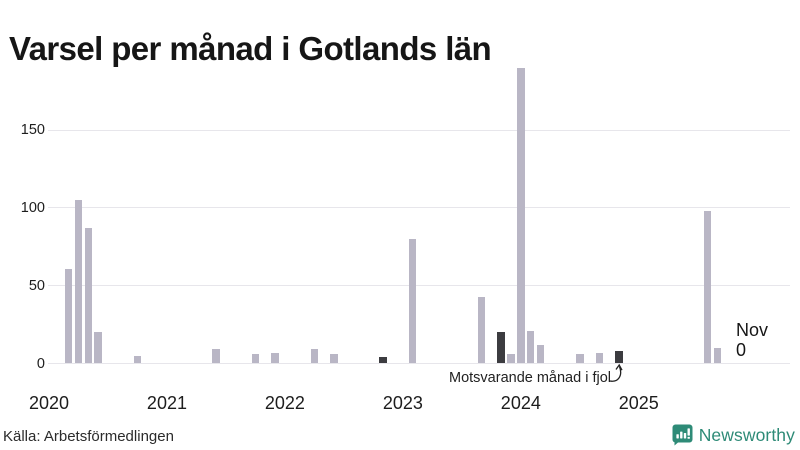 The image size is (800, 450). I want to click on source-credit: Källa: Arbetsförmedlingen, so click(88, 436).